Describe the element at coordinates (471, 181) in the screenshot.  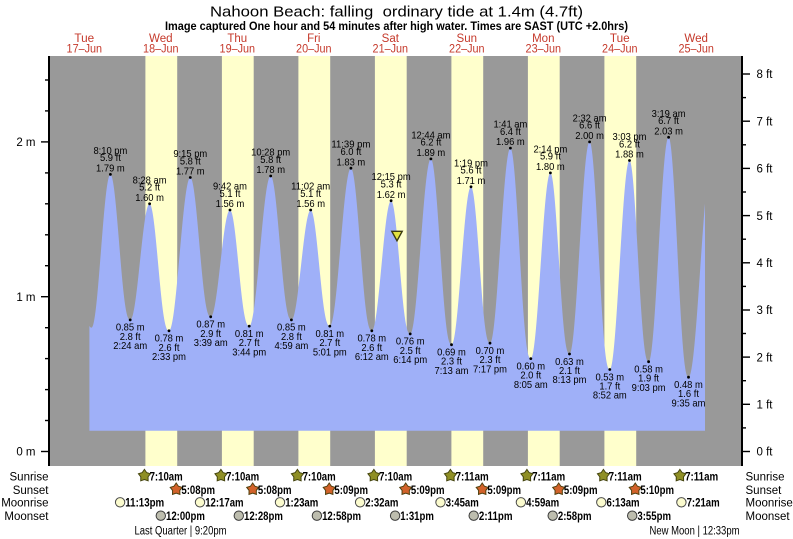
I see `svg-text: 1.71 m` at that location.